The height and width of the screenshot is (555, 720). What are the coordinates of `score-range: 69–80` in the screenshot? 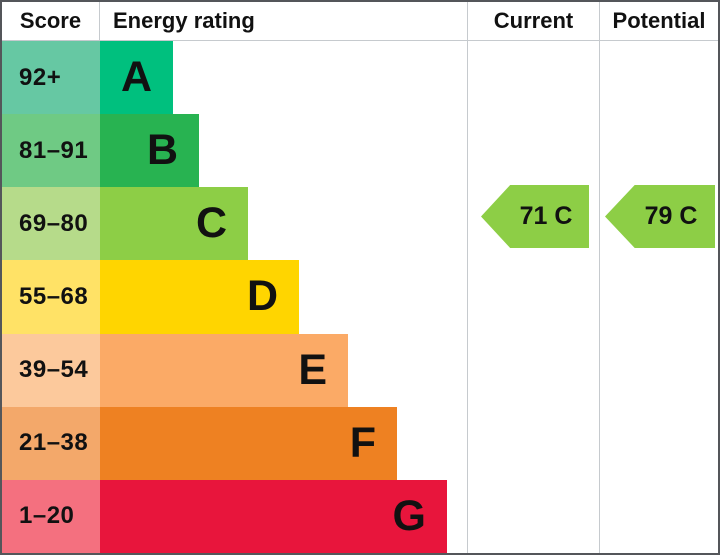 It's located at (51, 224).